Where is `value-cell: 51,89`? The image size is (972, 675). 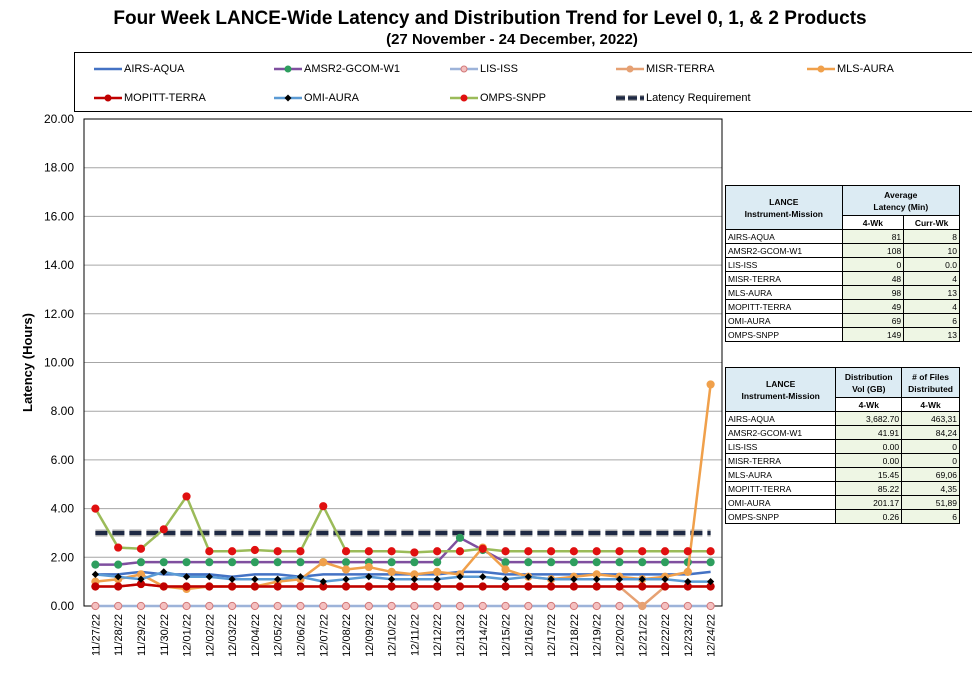
value-cell: 51,89 is located at coordinates (930, 502).